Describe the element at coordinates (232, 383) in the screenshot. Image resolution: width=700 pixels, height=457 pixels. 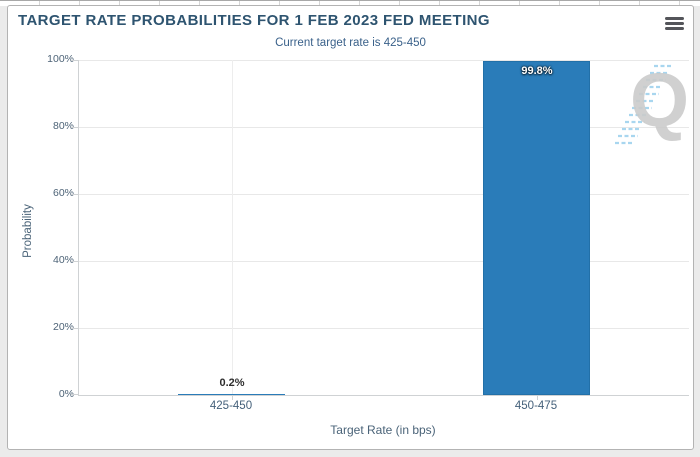
I see `bar-value-label: 0.2%` at that location.